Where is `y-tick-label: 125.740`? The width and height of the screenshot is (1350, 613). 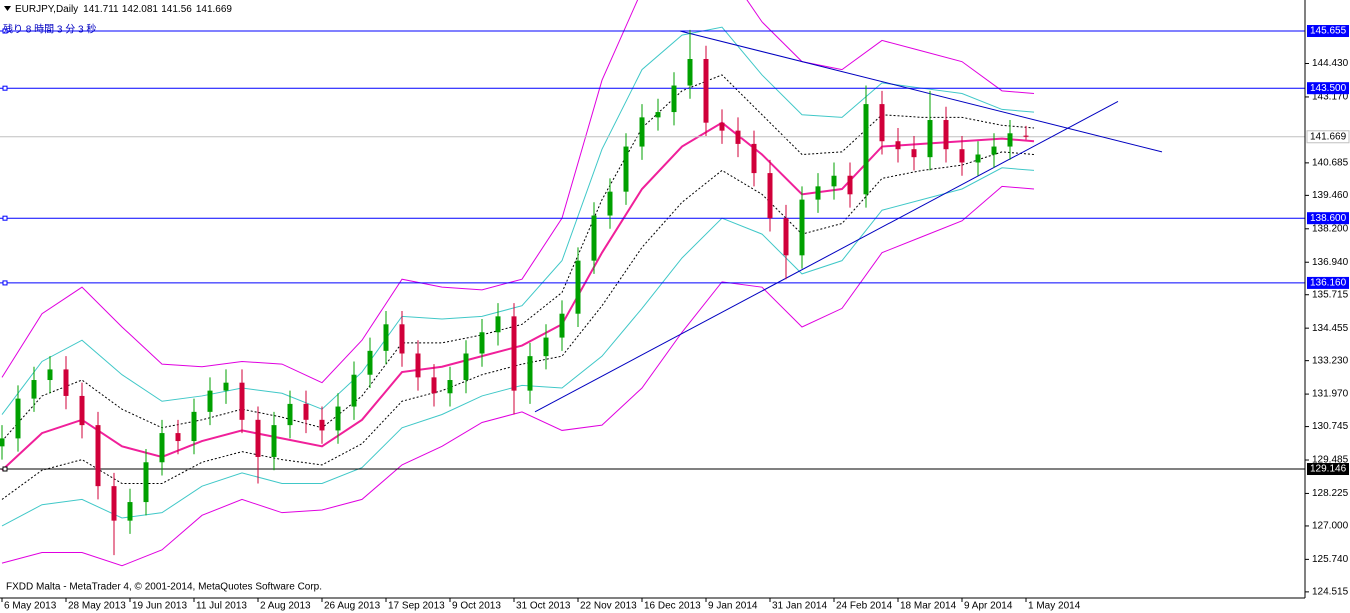
y-tick-label: 125.740 is located at coordinates (1330, 559).